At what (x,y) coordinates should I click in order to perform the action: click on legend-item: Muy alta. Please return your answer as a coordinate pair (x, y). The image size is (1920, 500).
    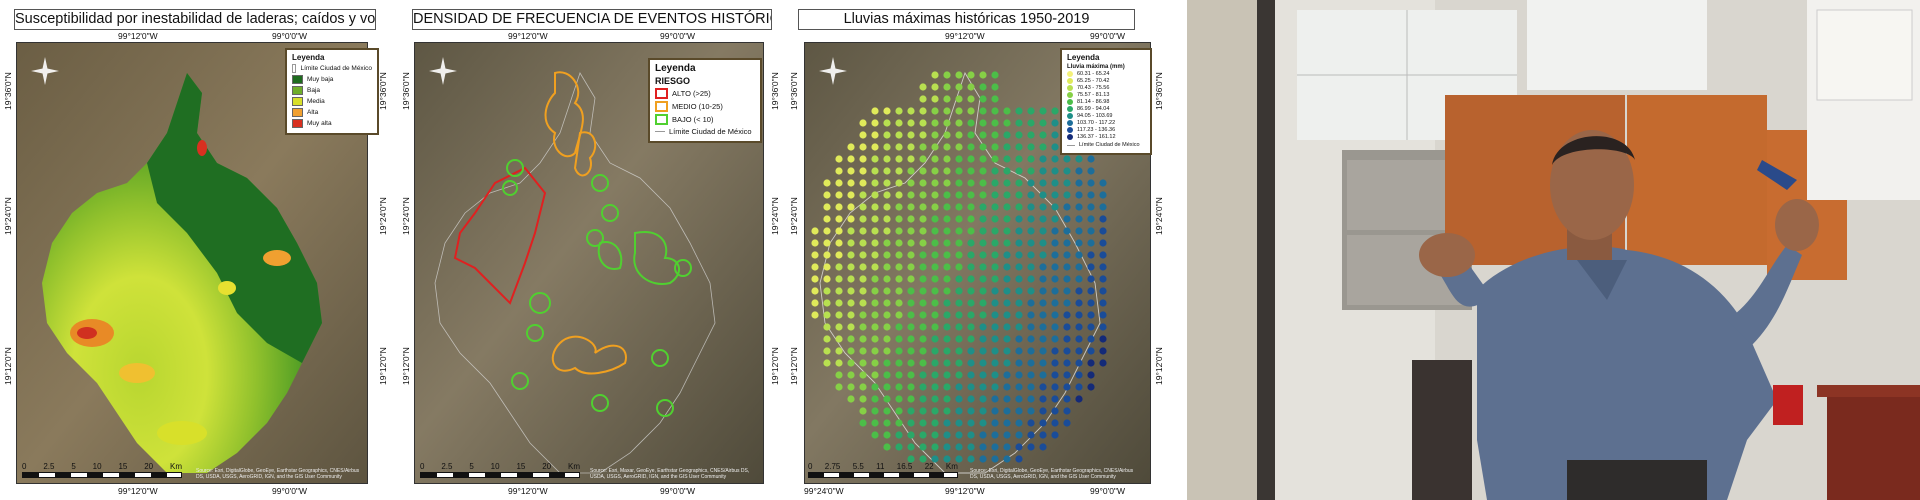
    Looking at the image, I should click on (332, 123).